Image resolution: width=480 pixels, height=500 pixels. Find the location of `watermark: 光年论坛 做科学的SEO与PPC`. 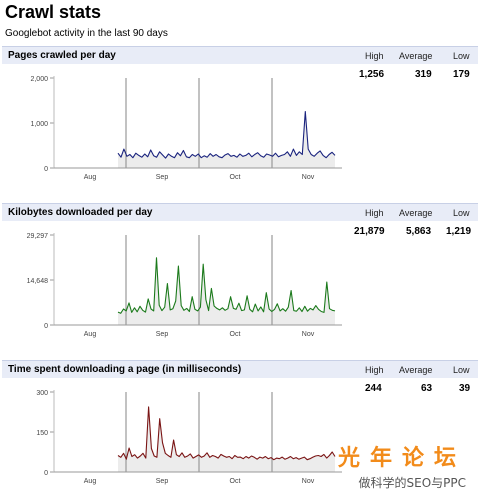

watermark: 光年论坛 做科学的SEO与PPC is located at coordinates (402, 465).